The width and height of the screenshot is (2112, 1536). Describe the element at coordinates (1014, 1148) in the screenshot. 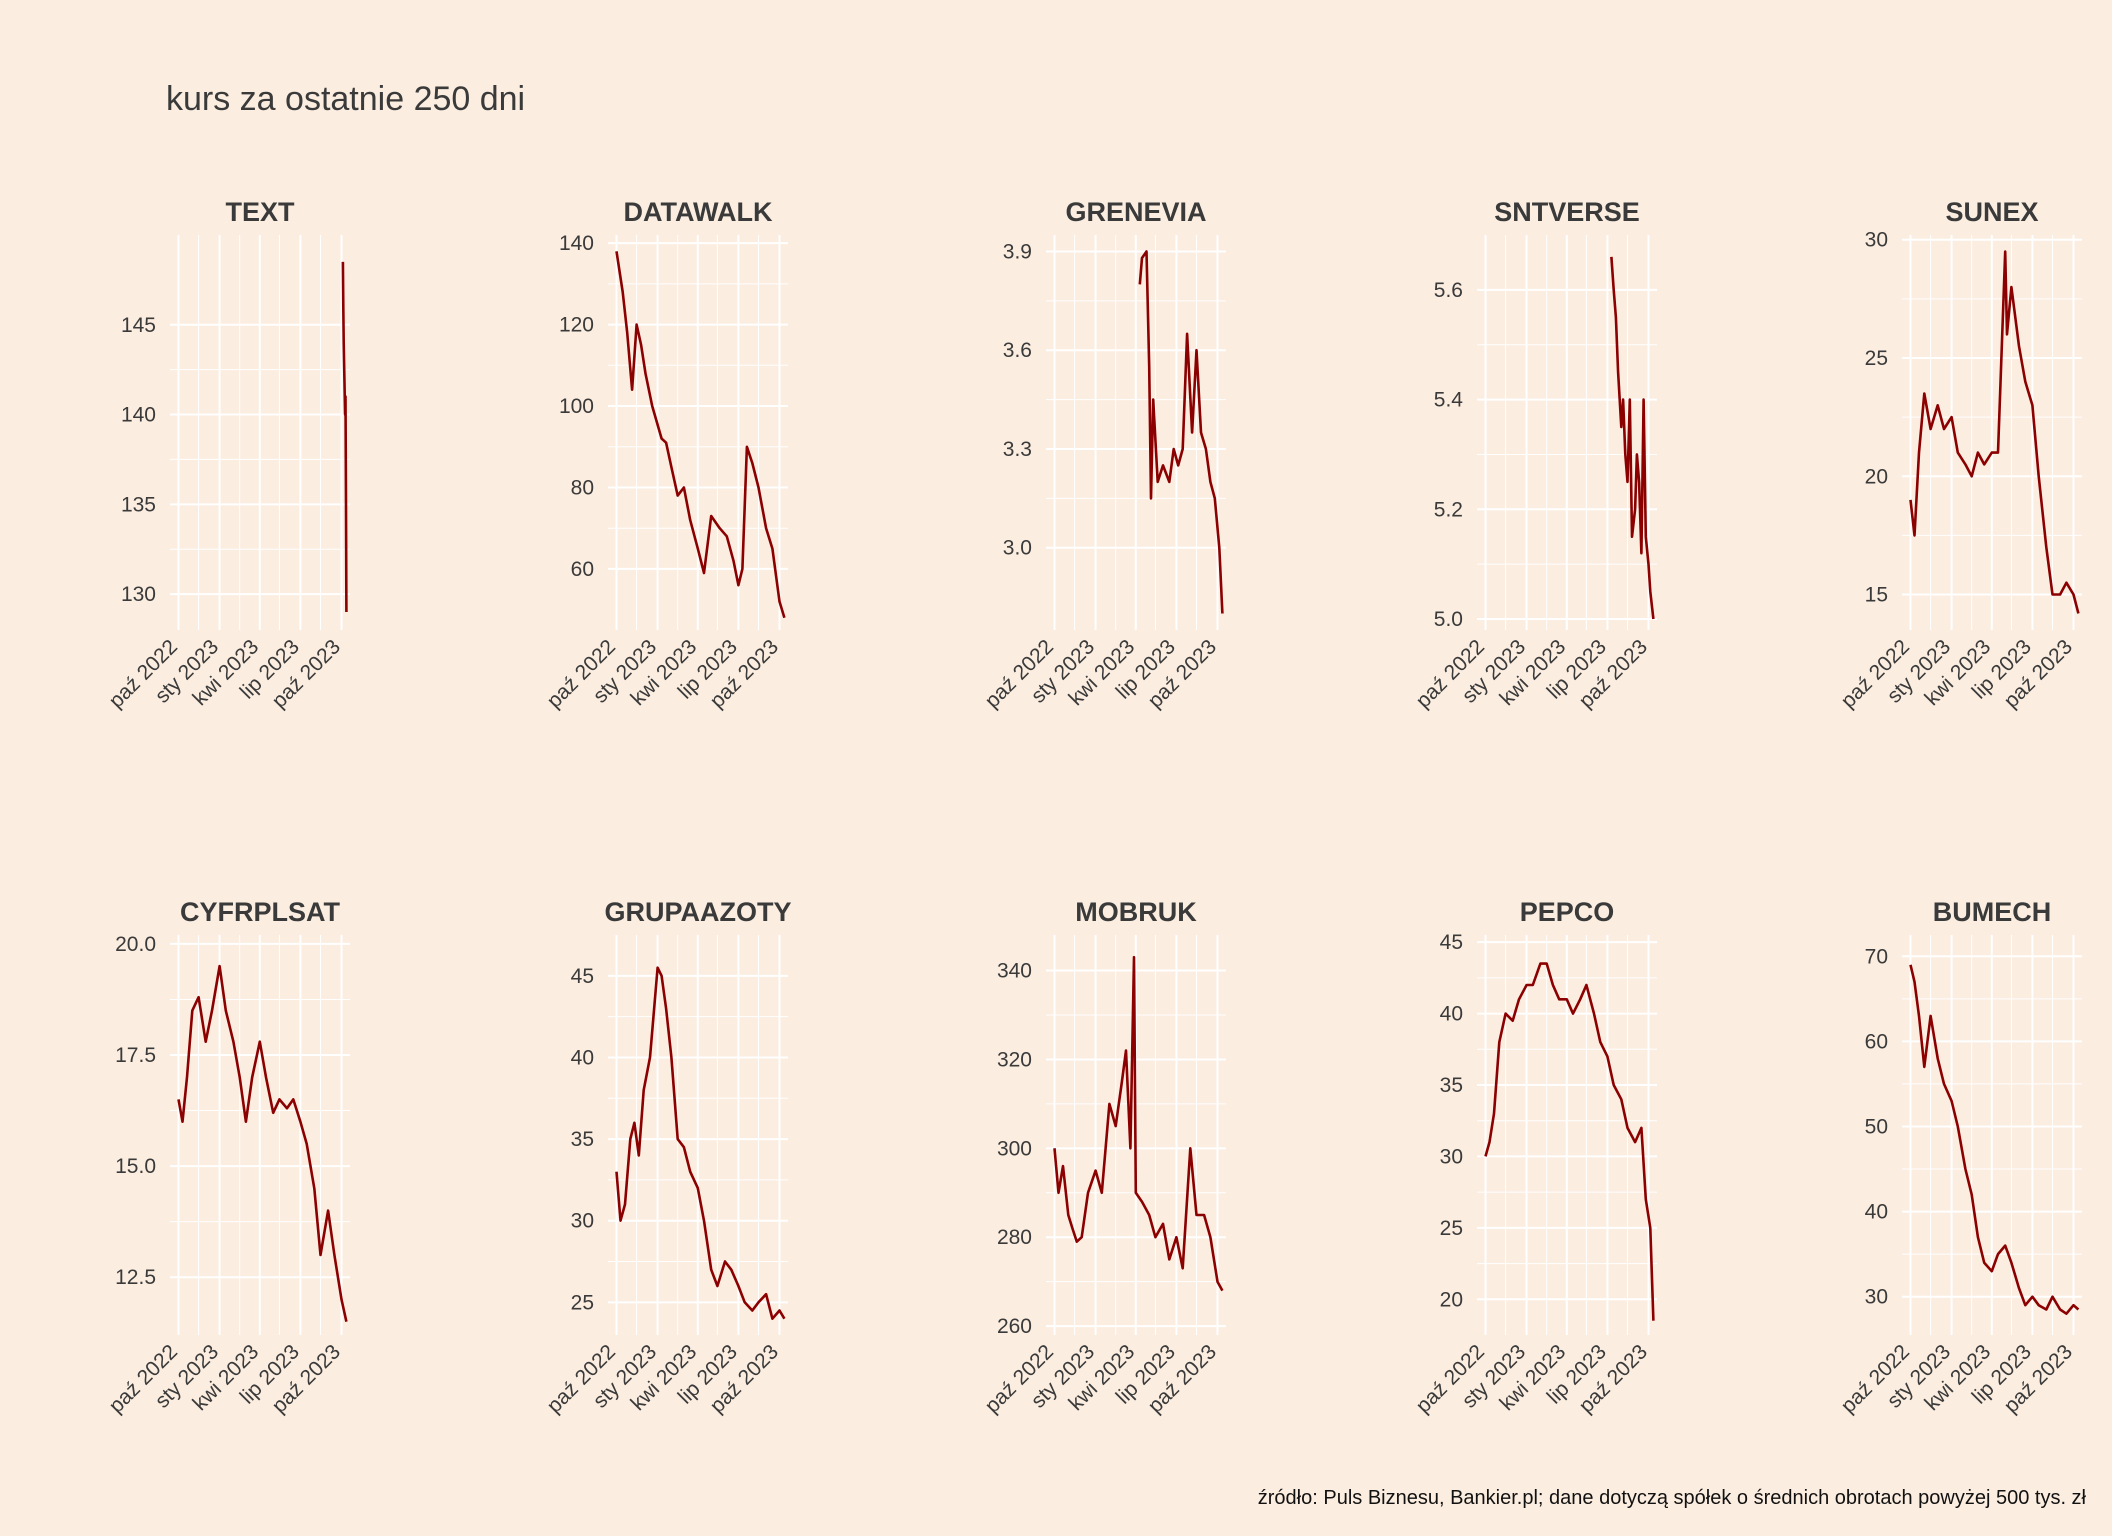

I see `y-tick-label: 300` at that location.